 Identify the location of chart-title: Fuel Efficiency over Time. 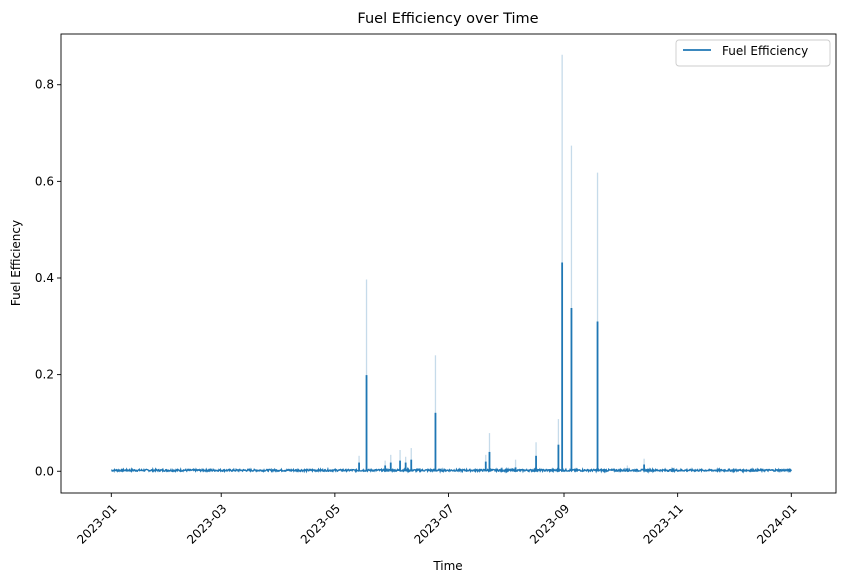
(447, 19).